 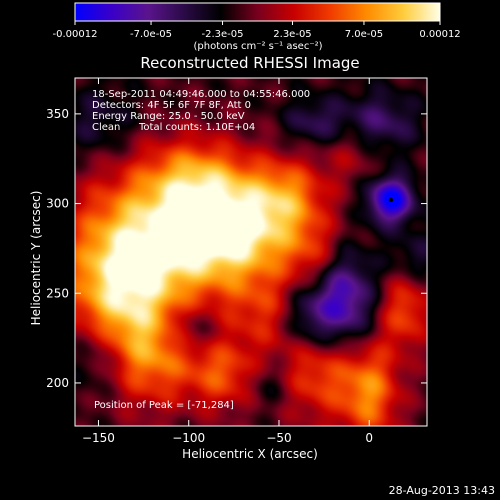 I want to click on colorbar-unit-label: (photons cm⁻² s⁻¹ asec⁻²), so click(x=257, y=46).